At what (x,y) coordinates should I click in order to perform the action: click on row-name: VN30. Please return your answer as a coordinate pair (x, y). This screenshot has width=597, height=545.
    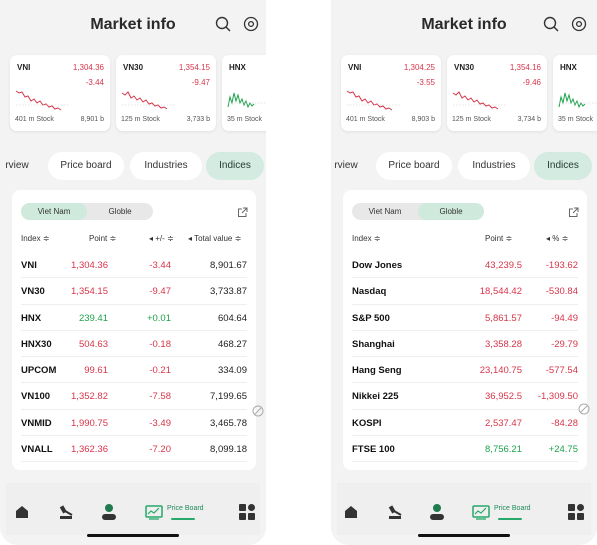
    Looking at the image, I should click on (33, 292).